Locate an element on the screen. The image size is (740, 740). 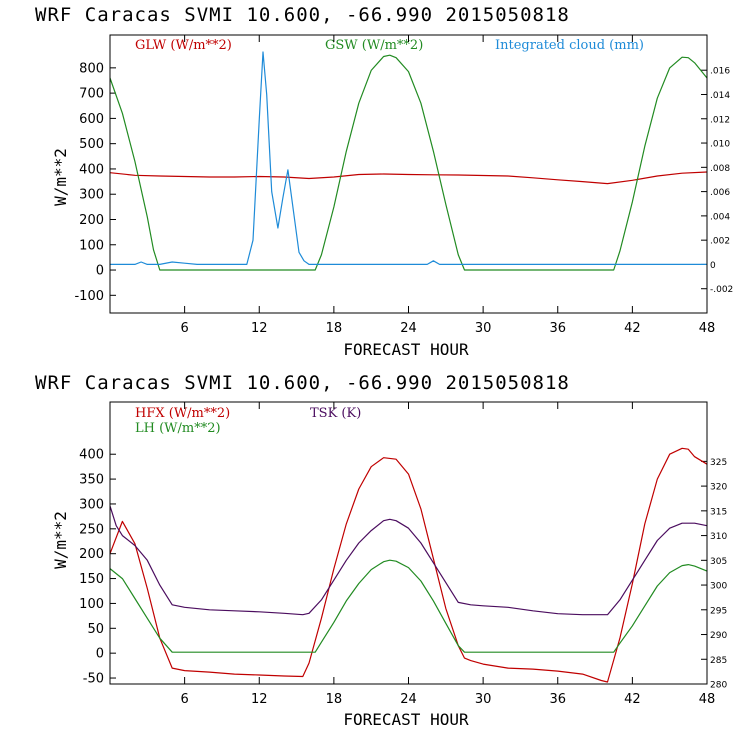
legend-item: TSK (K) is located at coordinates (335, 413).